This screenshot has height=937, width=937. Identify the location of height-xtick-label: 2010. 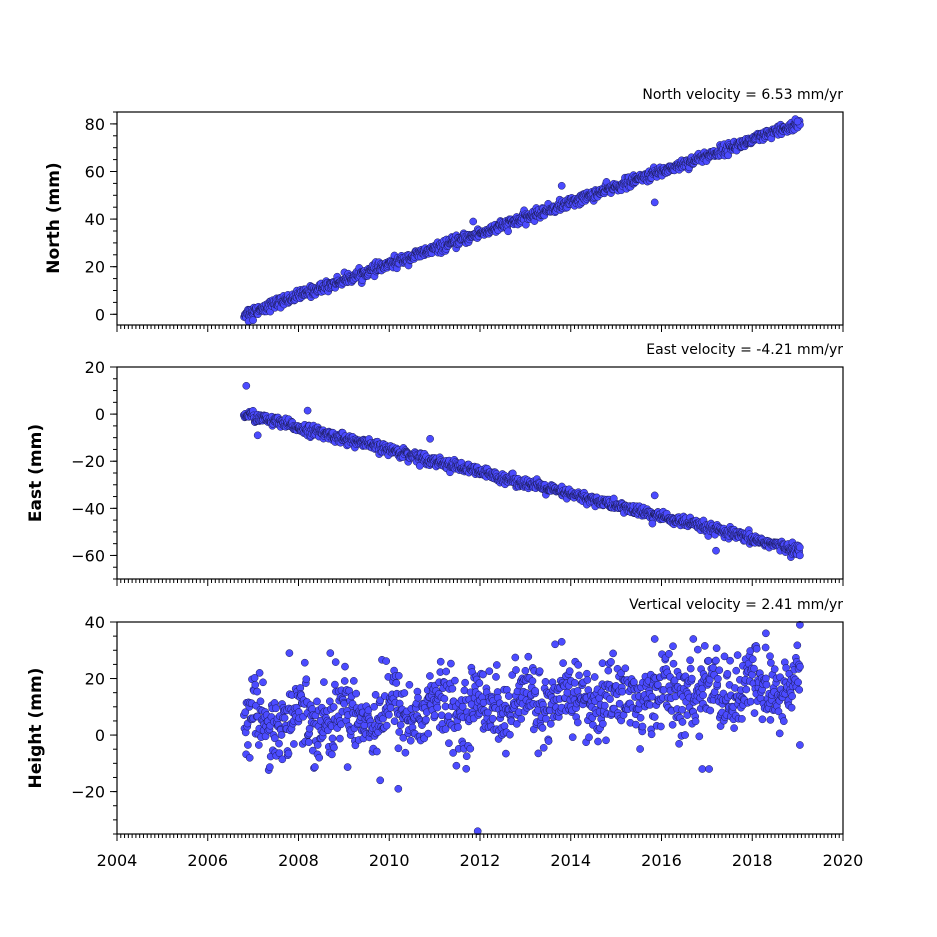
(389, 860).